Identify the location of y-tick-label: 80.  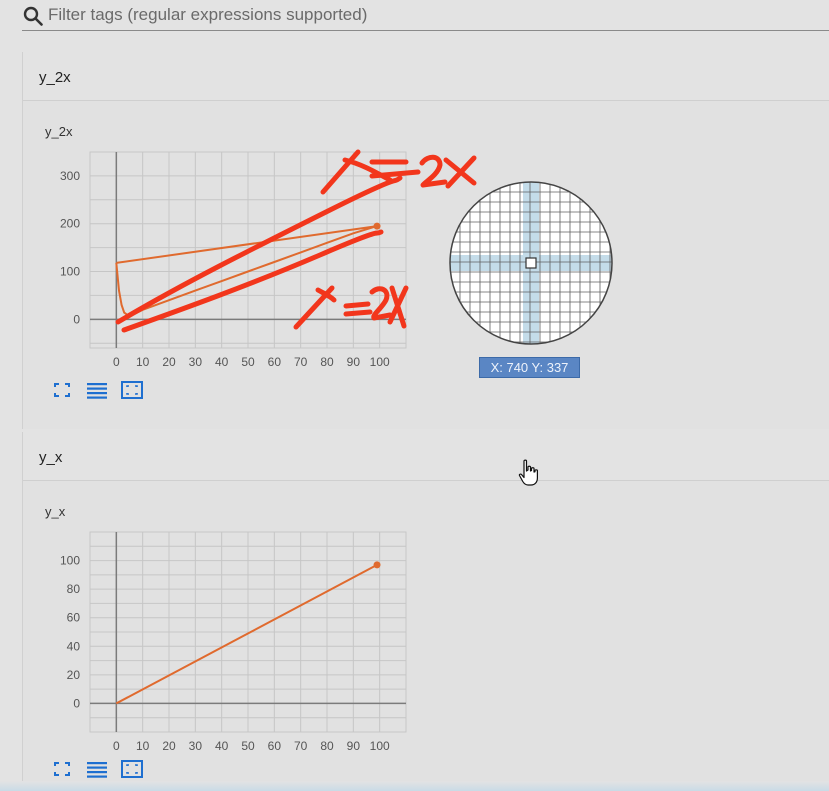
(74, 589).